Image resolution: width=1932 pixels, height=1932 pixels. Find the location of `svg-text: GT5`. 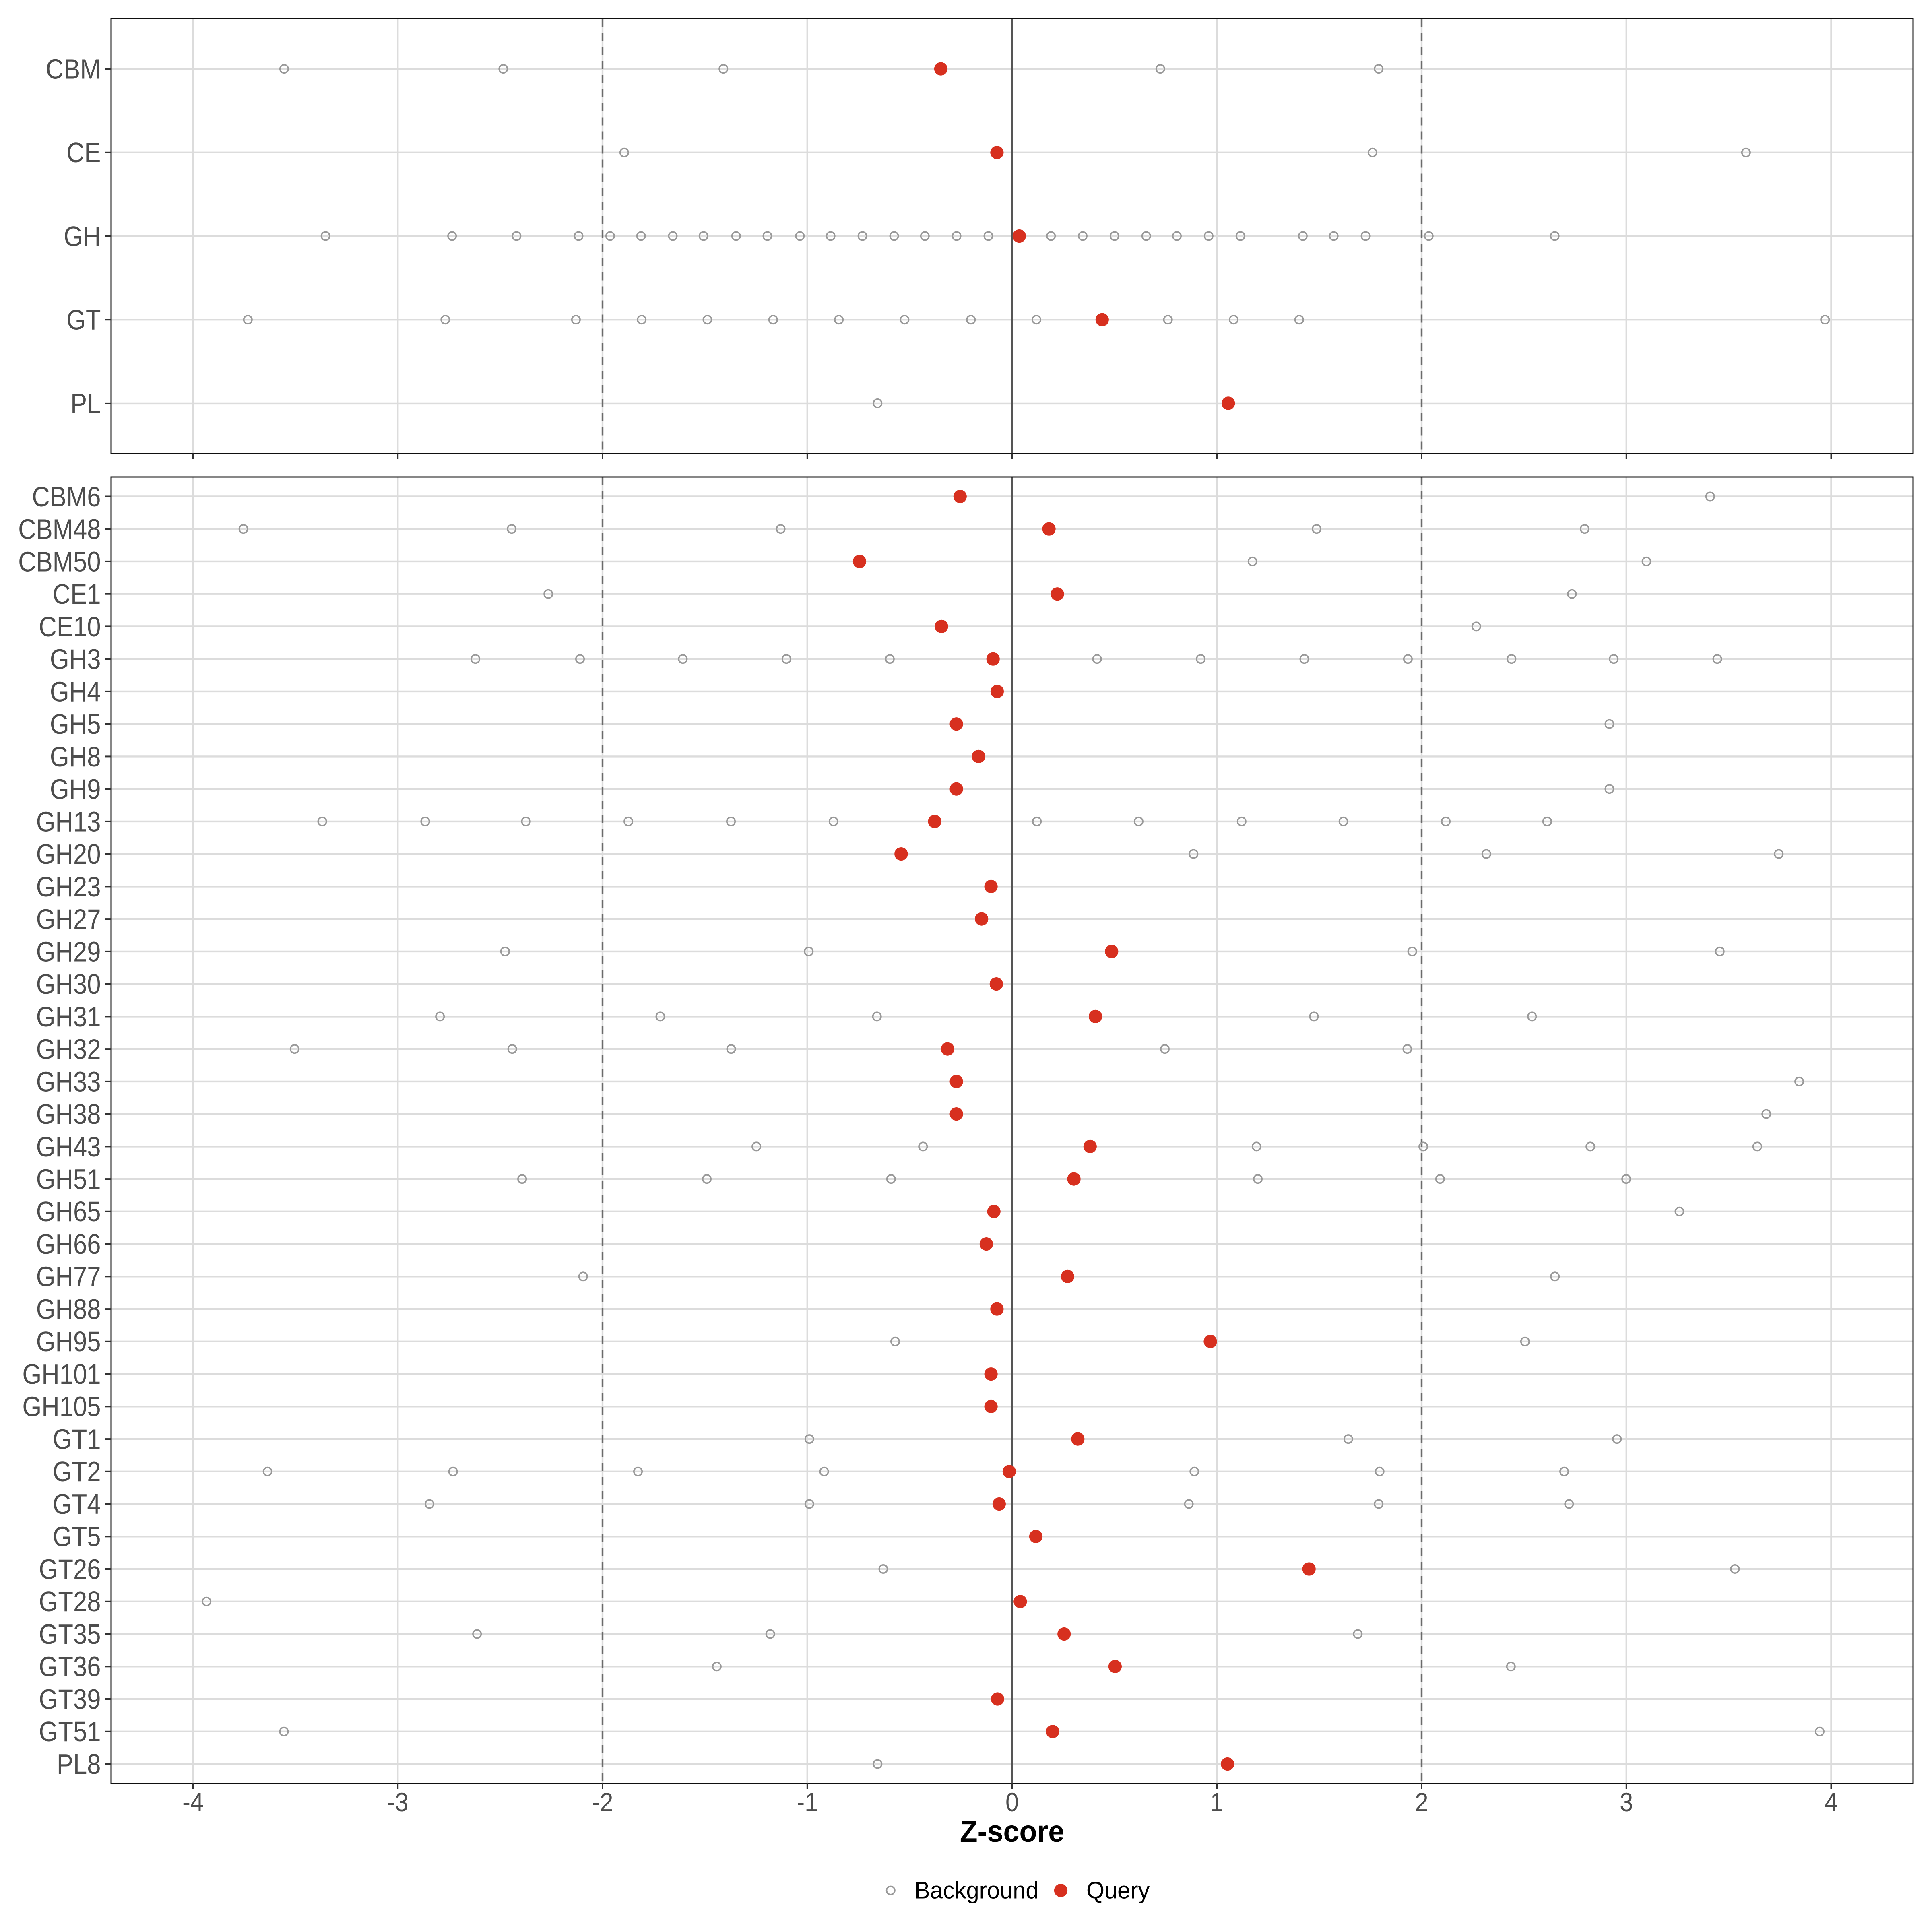

svg-text: GT5 is located at coordinates (77, 1536).